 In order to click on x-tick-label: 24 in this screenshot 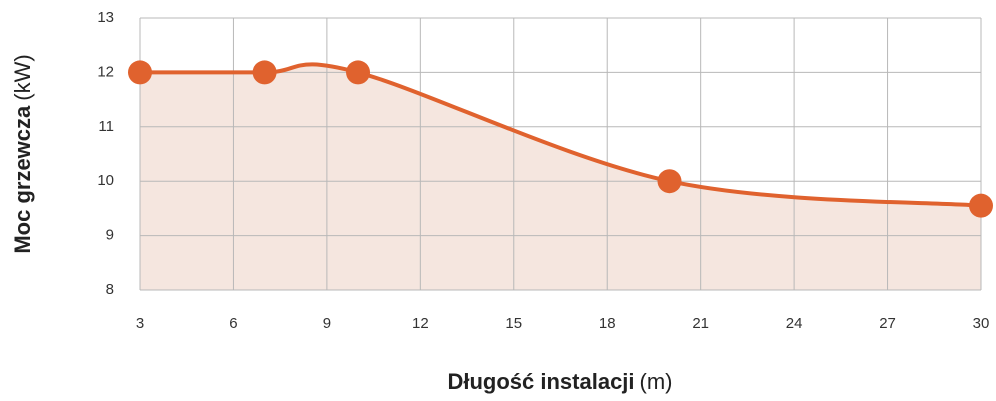, I will do `click(794, 323)`.